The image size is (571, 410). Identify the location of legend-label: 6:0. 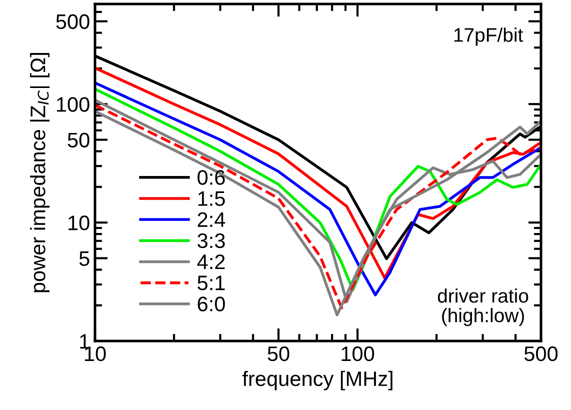
(211, 304).